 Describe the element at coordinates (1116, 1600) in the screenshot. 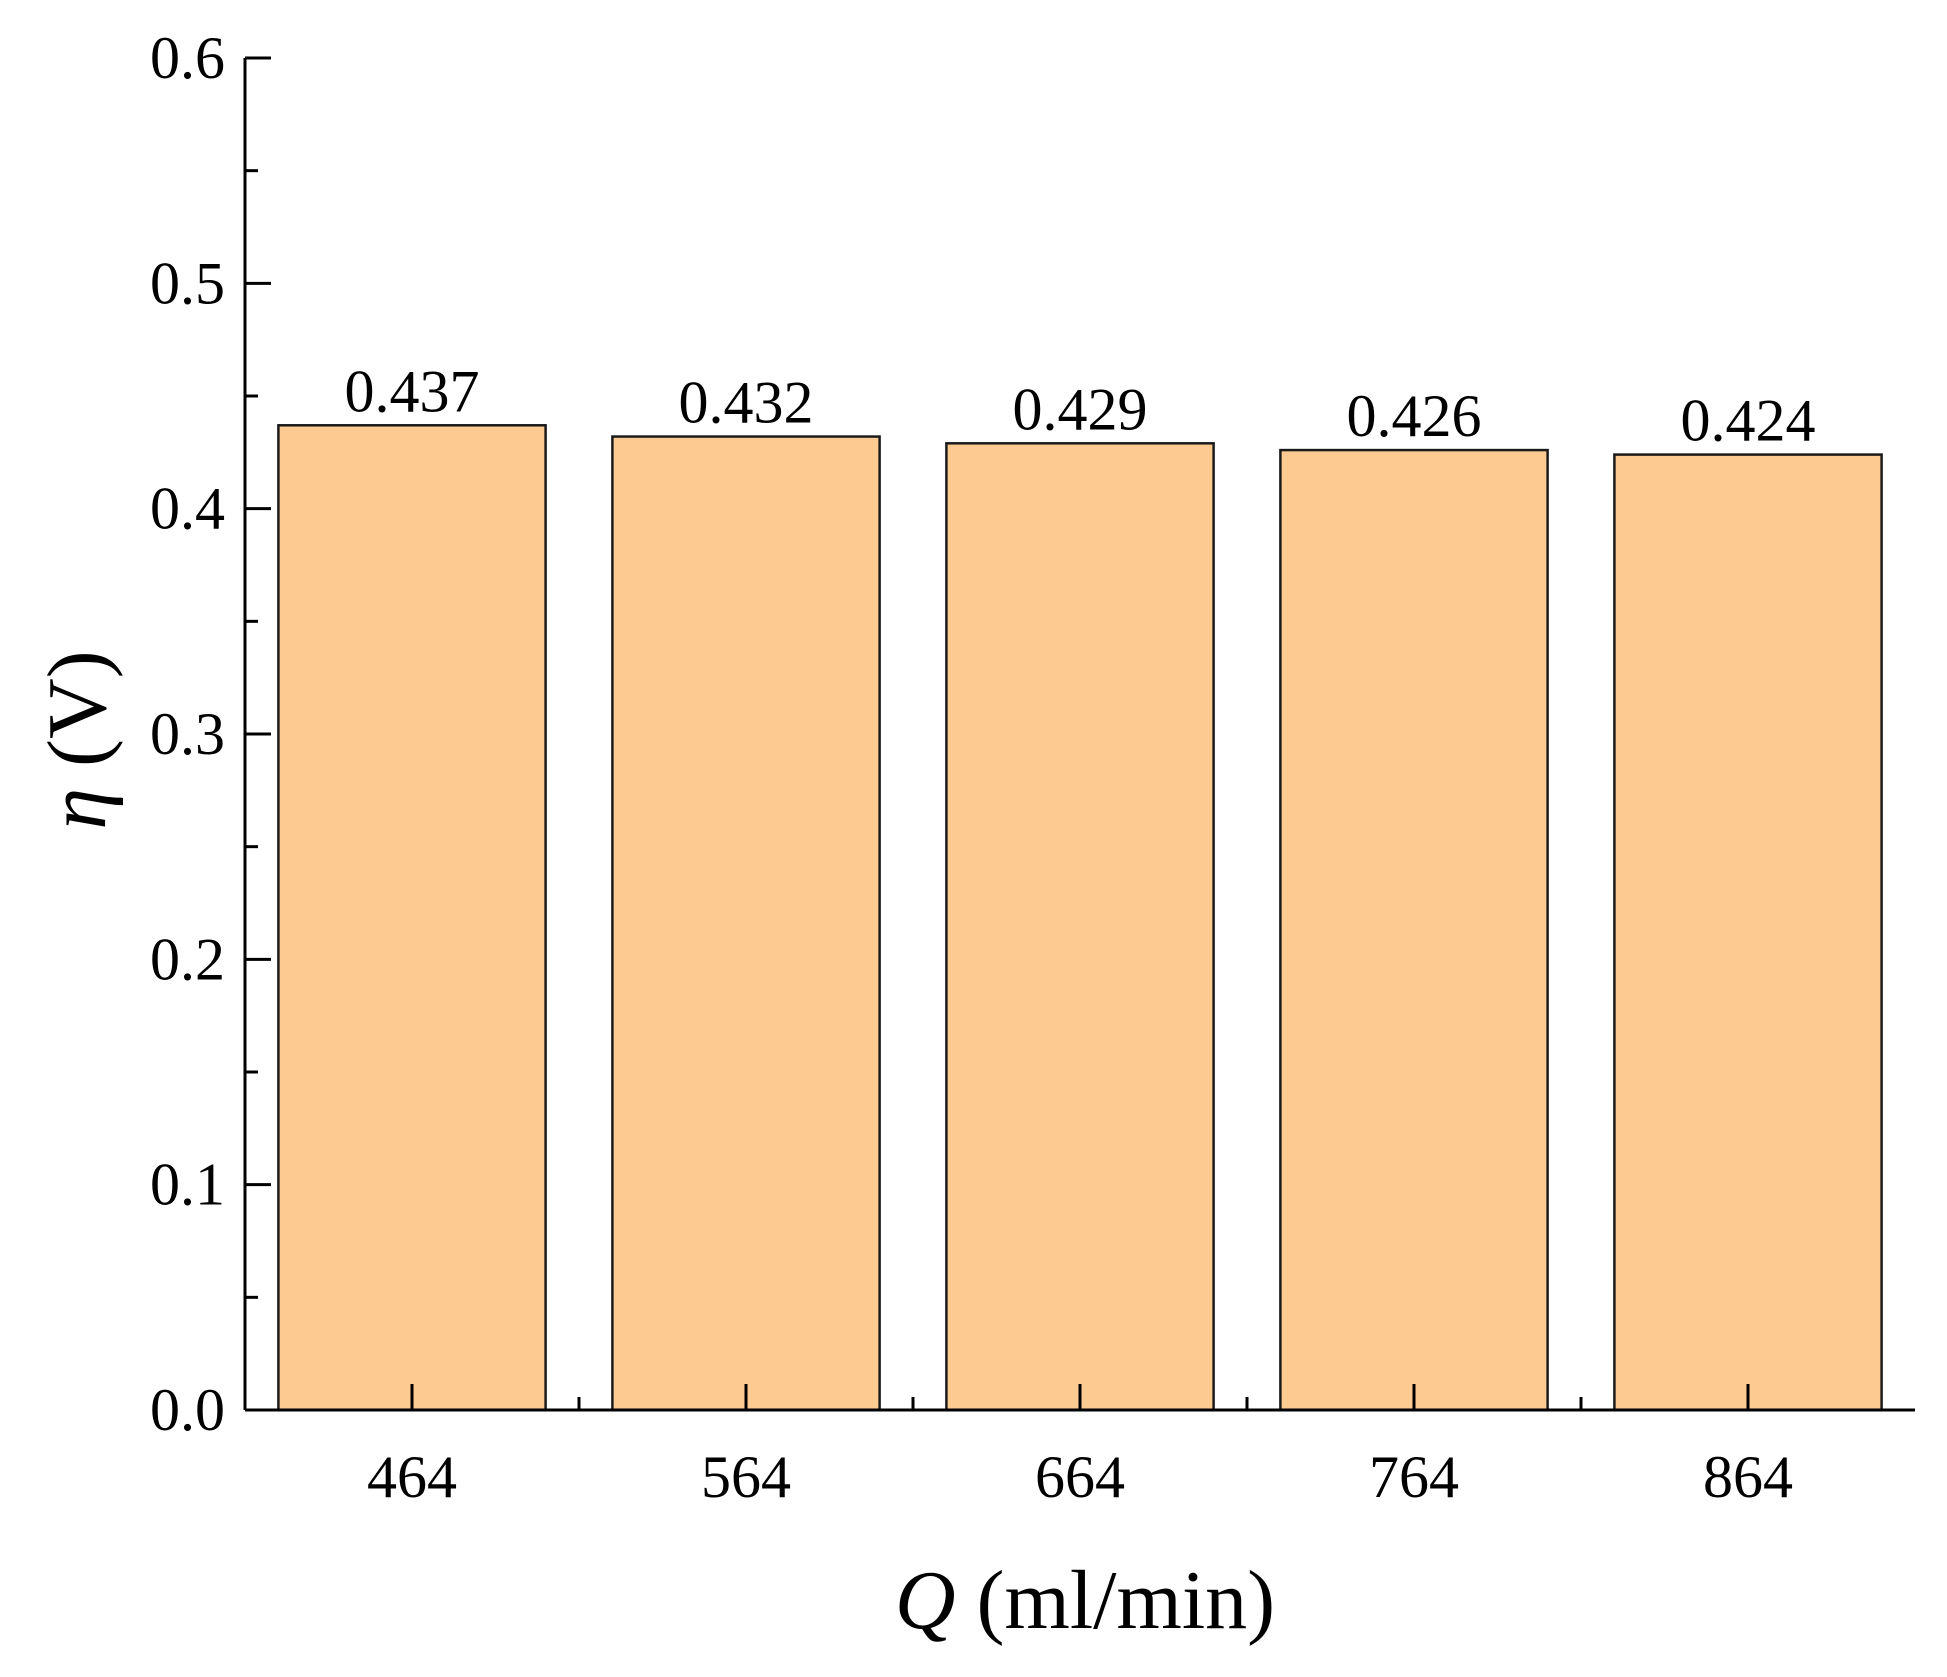

I see `x-axis-unit: (ml/min)` at that location.